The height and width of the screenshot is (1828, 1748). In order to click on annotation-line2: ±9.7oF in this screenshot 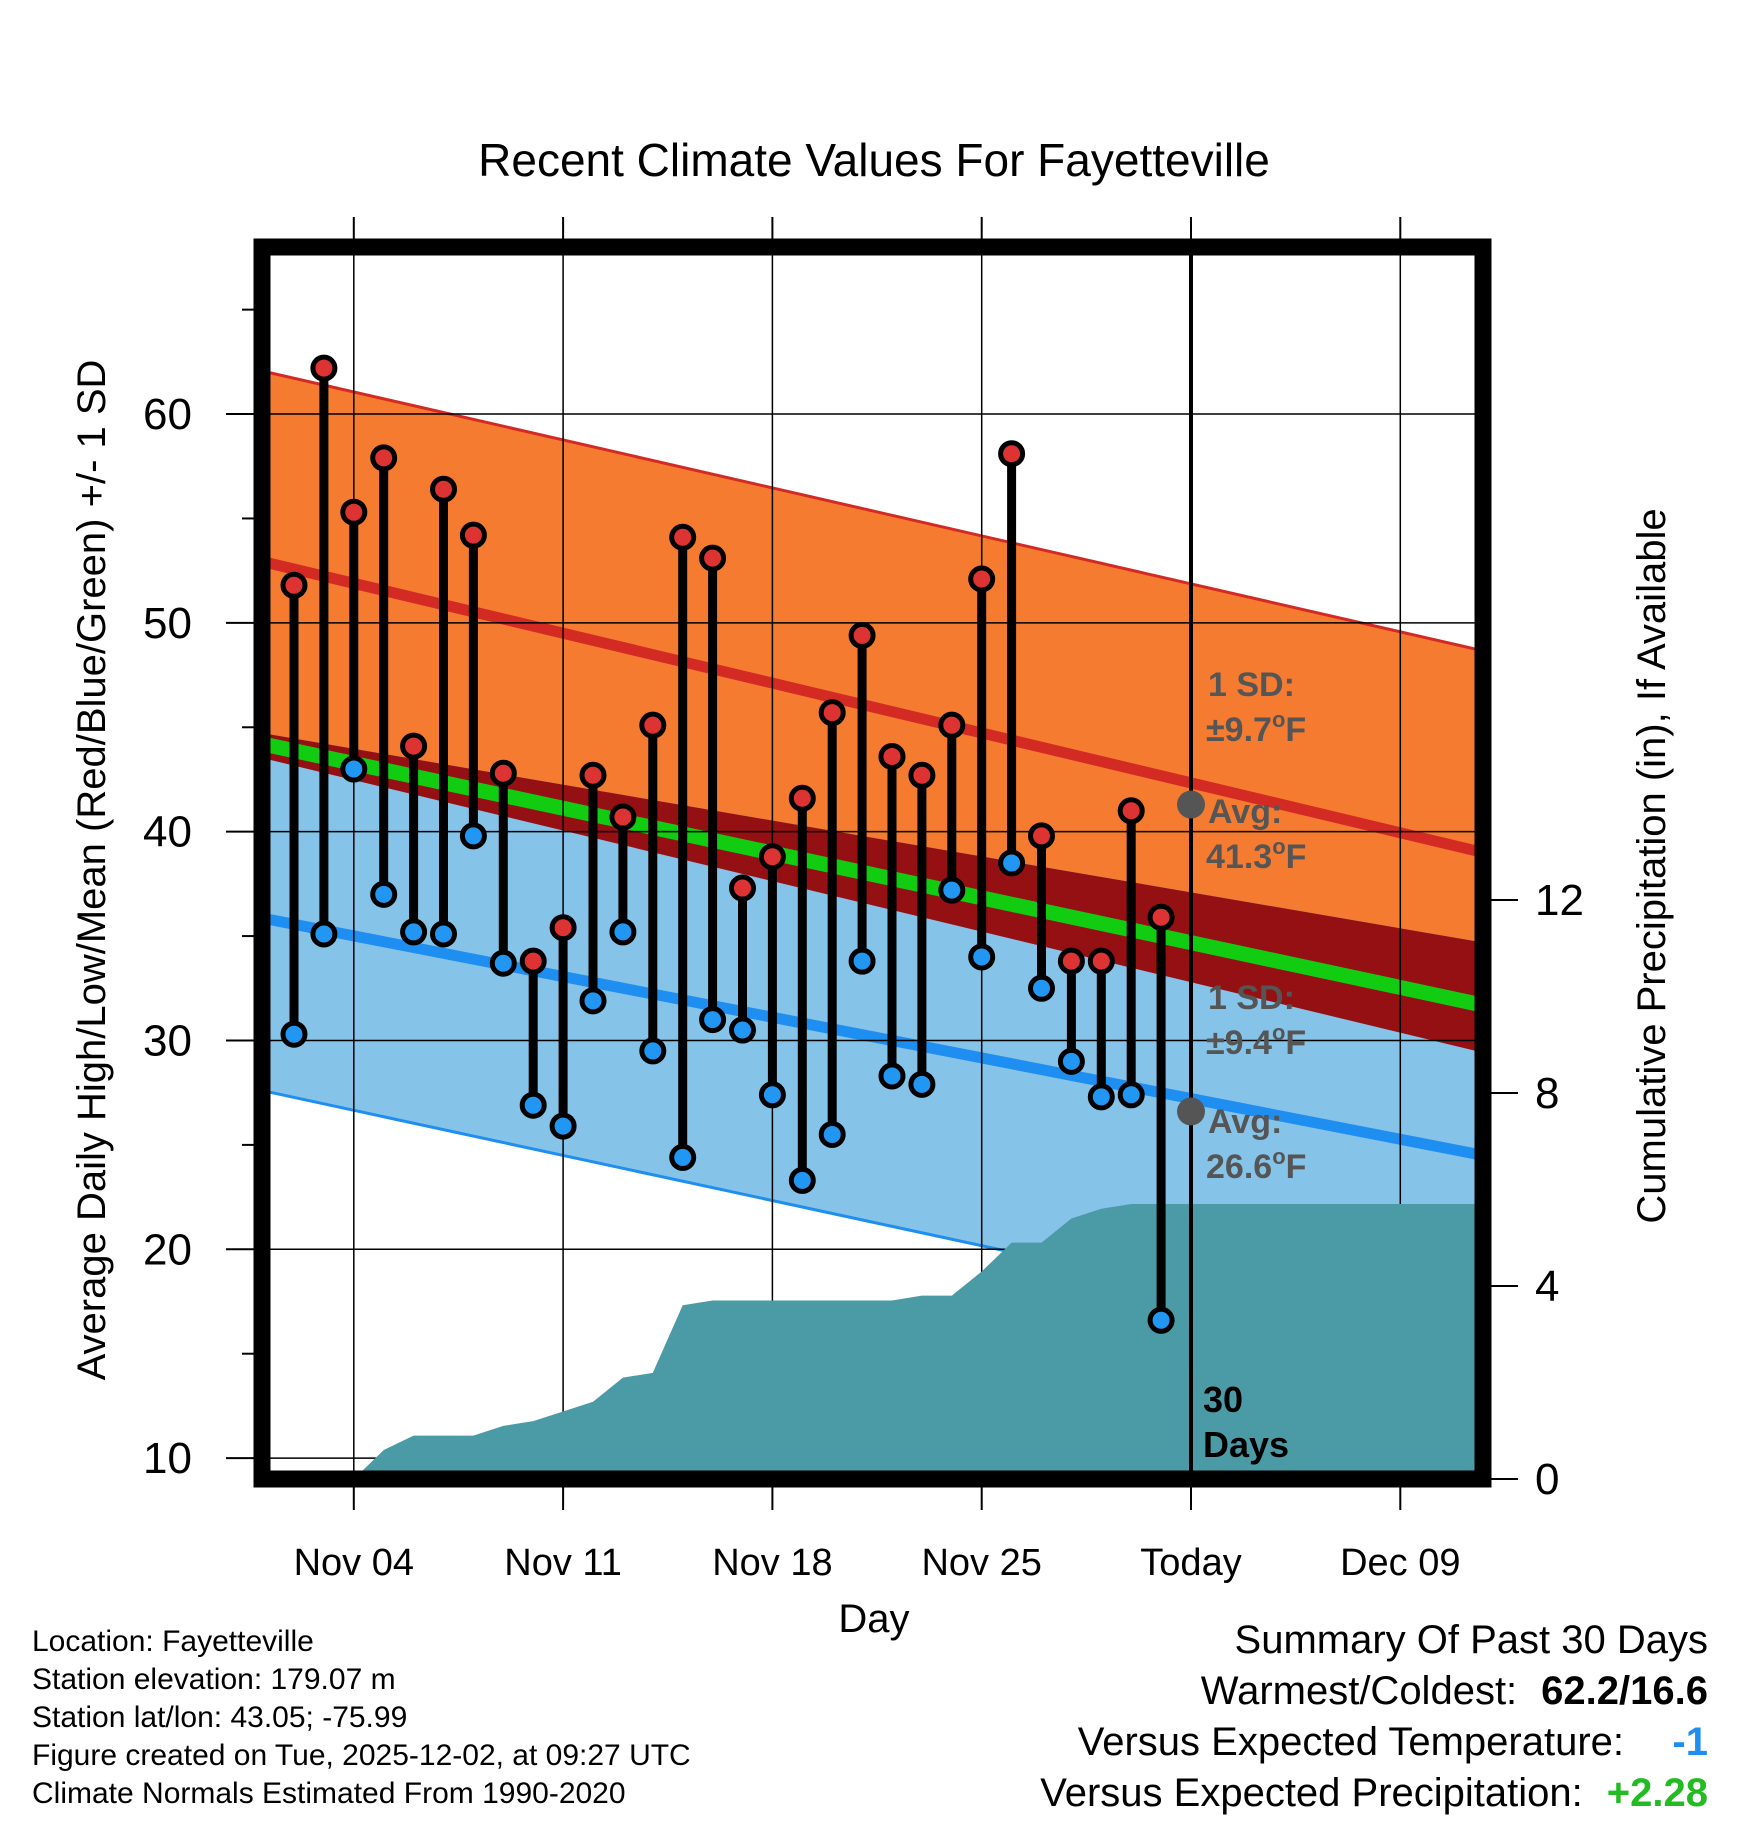, I will do `click(1256, 728)`.